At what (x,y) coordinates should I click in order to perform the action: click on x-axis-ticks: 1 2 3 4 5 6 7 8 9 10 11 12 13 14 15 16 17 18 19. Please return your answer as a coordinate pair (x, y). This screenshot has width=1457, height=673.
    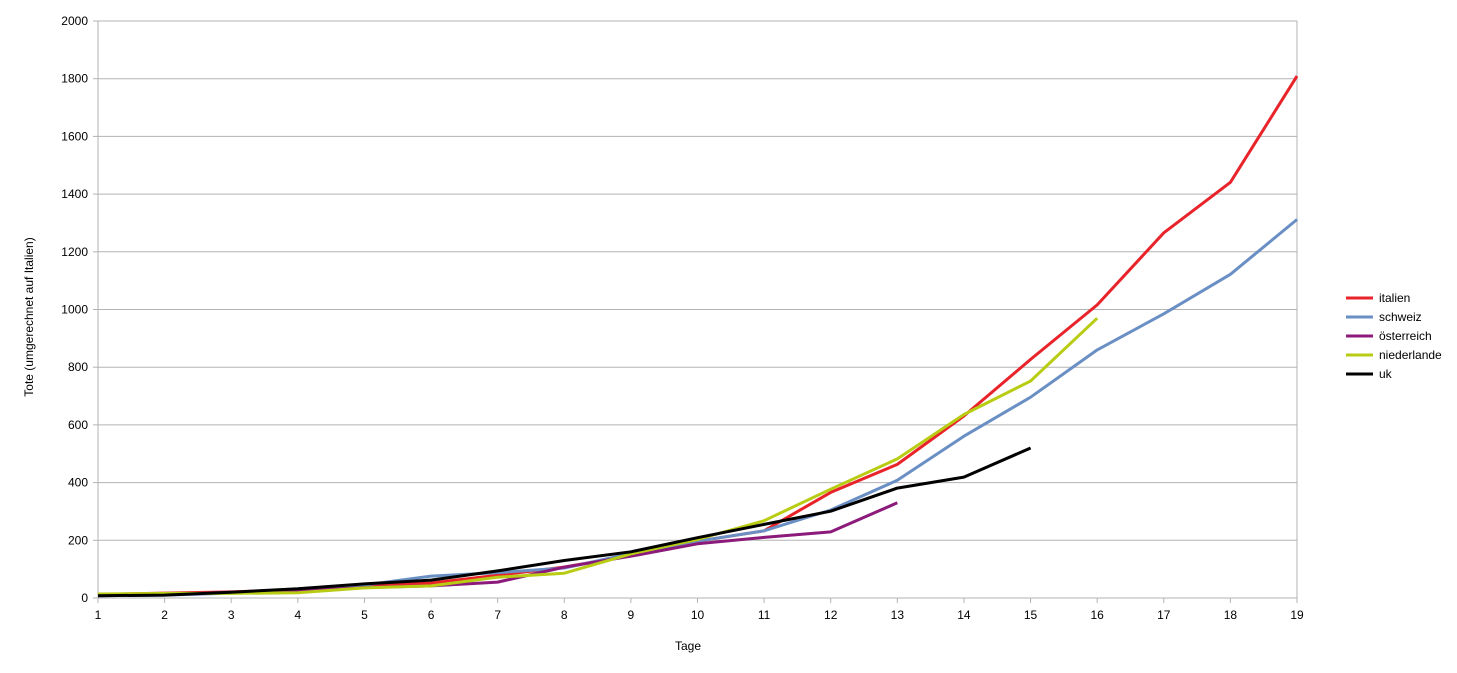
    Looking at the image, I should click on (699, 610).